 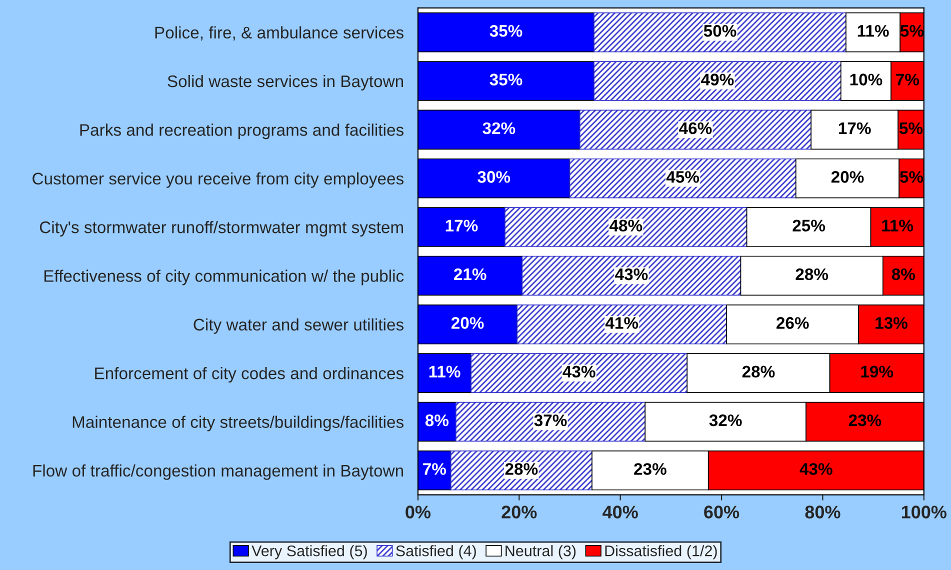 I want to click on legend-label: Satisfied (4), so click(x=436, y=552).